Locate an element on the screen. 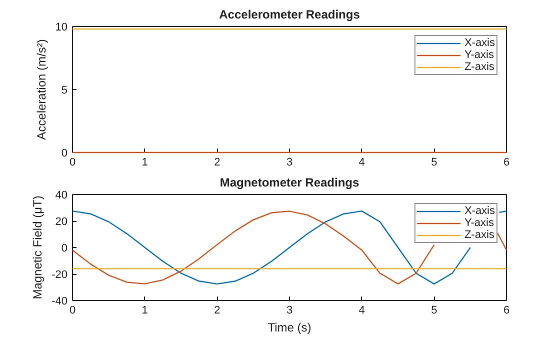 This screenshot has width=560, height=337. chart-title: Accelerometer Readings is located at coordinates (289, 15).